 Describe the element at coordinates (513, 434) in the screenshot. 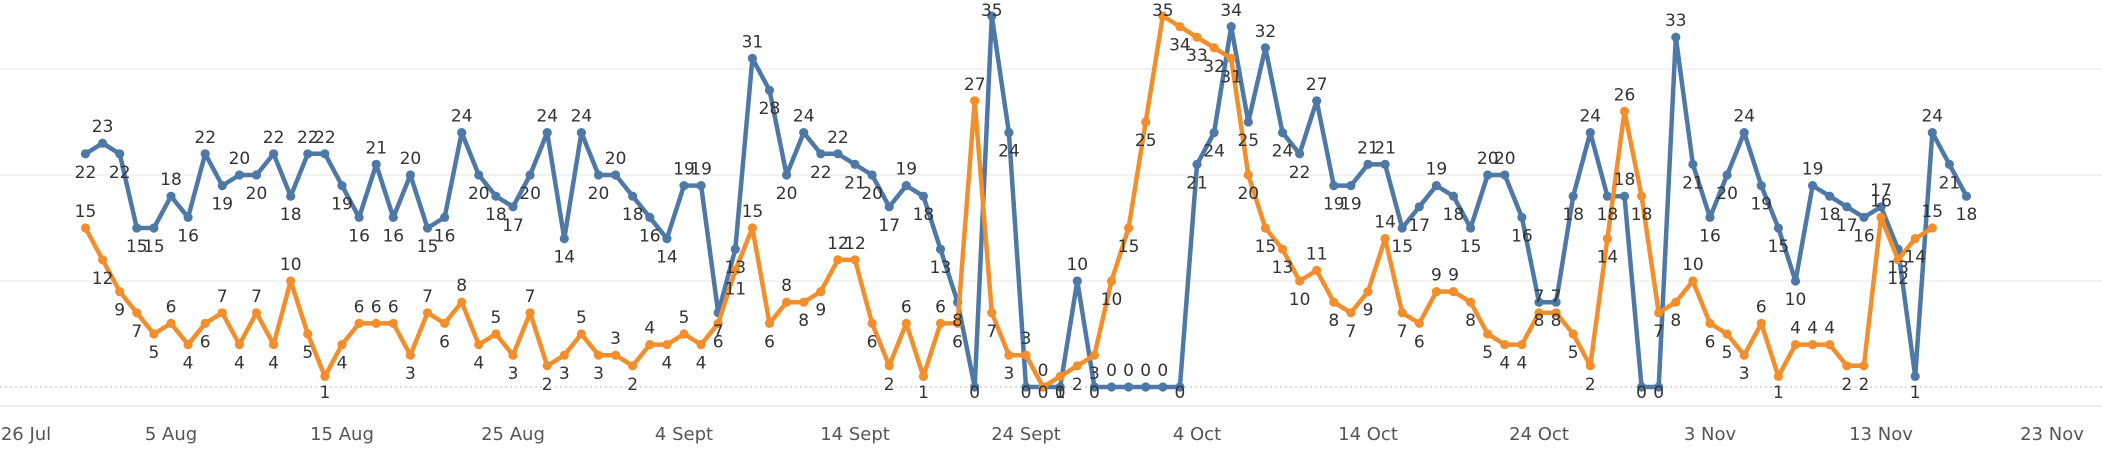

I see `x-tick-label: 25 Aug` at that location.